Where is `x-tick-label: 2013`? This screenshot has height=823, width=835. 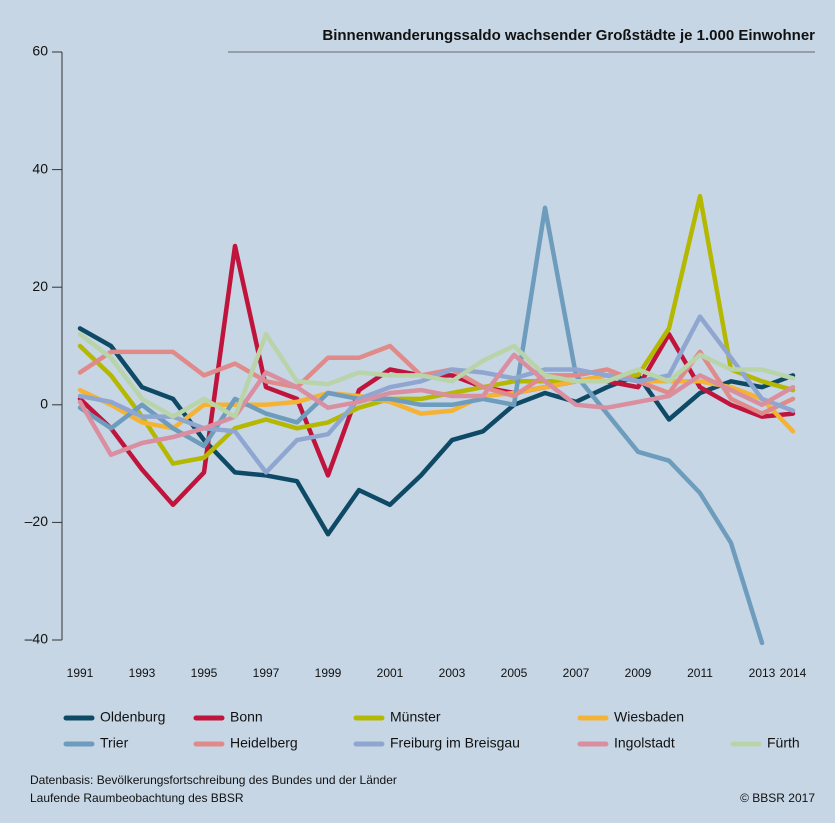 x-tick-label: 2013 is located at coordinates (762, 673).